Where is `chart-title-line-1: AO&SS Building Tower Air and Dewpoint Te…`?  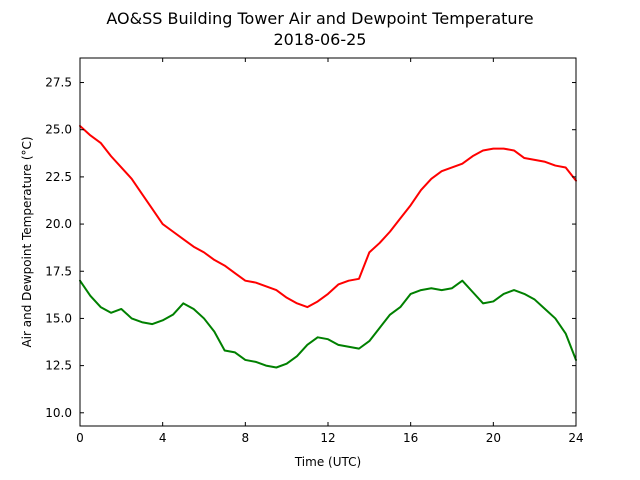 chart-title-line-1: AO&SS Building Tower Air and Dewpoint Te… is located at coordinates (319, 18).